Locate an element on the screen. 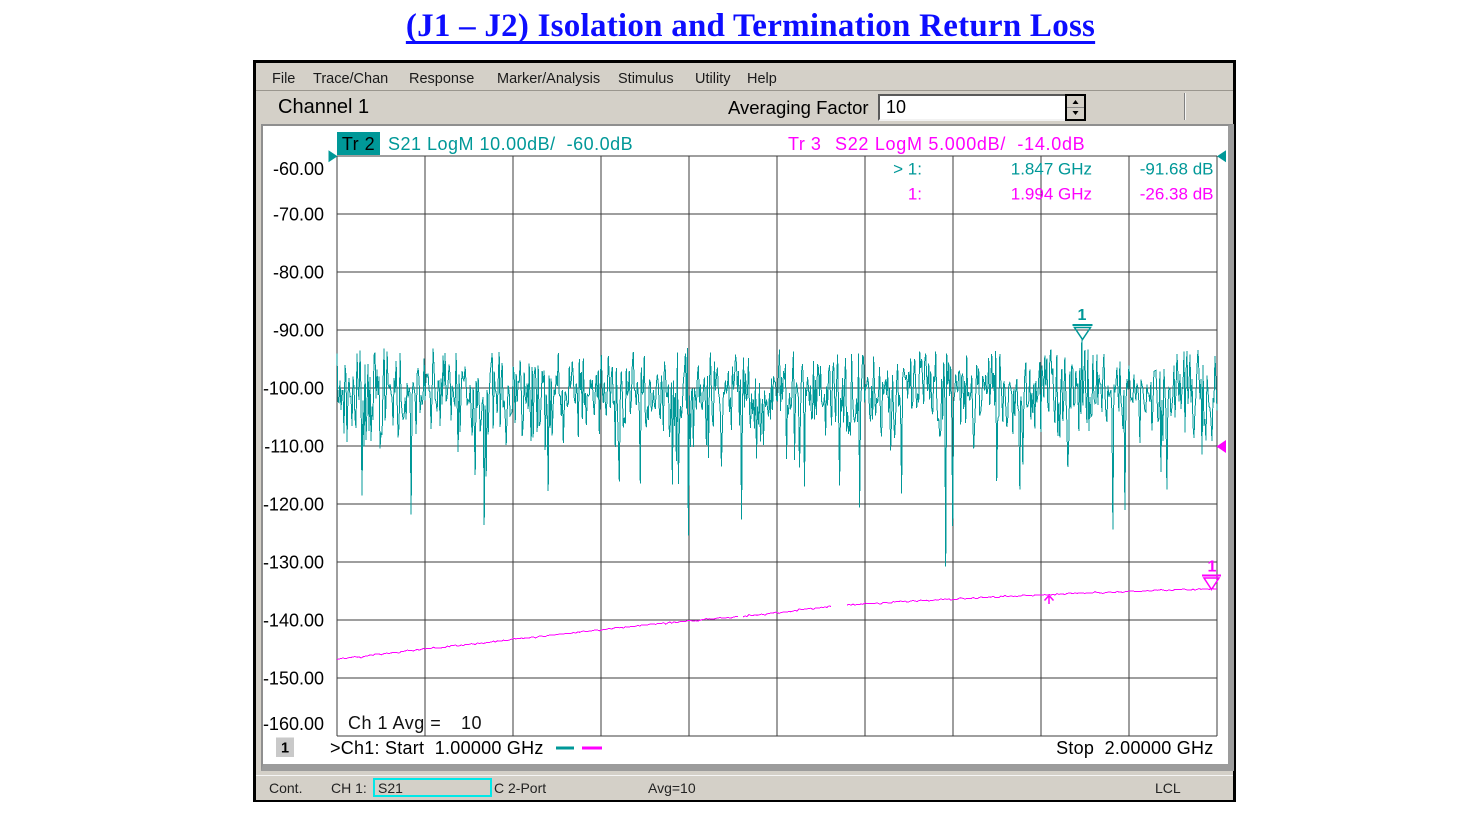 This screenshot has width=1460, height=830. svg-text: -91.68 dB is located at coordinates (1177, 169).